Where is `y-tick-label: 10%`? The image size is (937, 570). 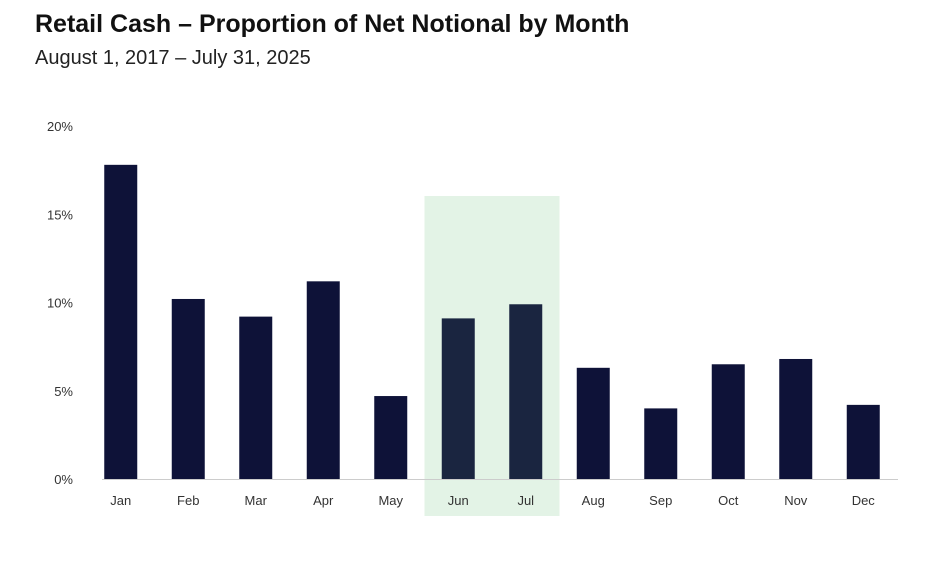 y-tick-label: 10% is located at coordinates (60, 303).